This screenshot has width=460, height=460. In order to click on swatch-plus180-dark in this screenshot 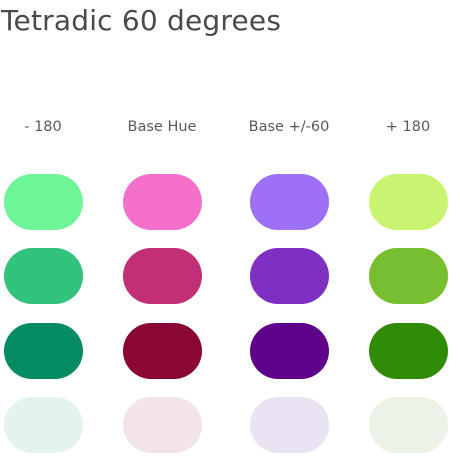, I will do `click(408, 351)`.